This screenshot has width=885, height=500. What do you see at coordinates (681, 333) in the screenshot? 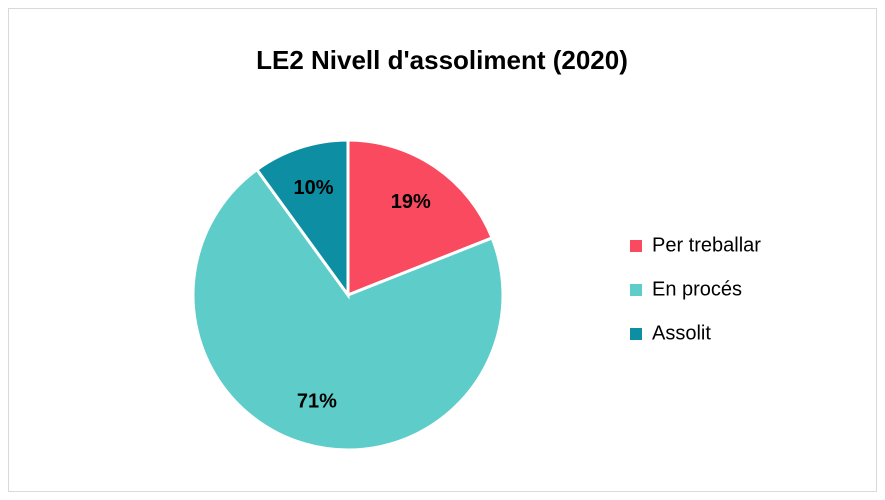
I see `legend-label: Assolit` at bounding box center [681, 333].